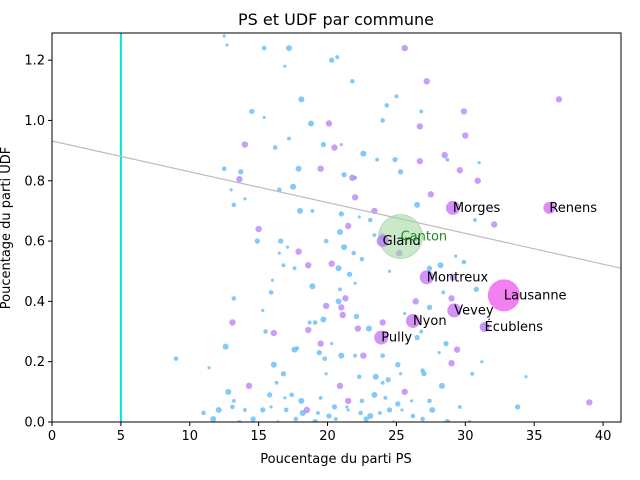  Describe the element at coordinates (38, 242) in the screenshot. I see `y-axis: 0.0 0.2 0.4 0.6 0.8 1.0 1.2` at that location.